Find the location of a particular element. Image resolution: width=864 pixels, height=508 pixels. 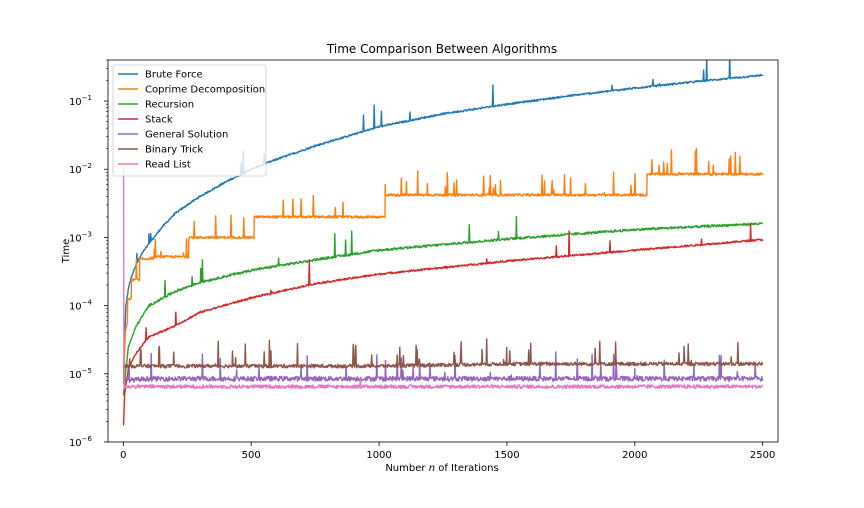

x-tick-label: 2000 is located at coordinates (634, 455).